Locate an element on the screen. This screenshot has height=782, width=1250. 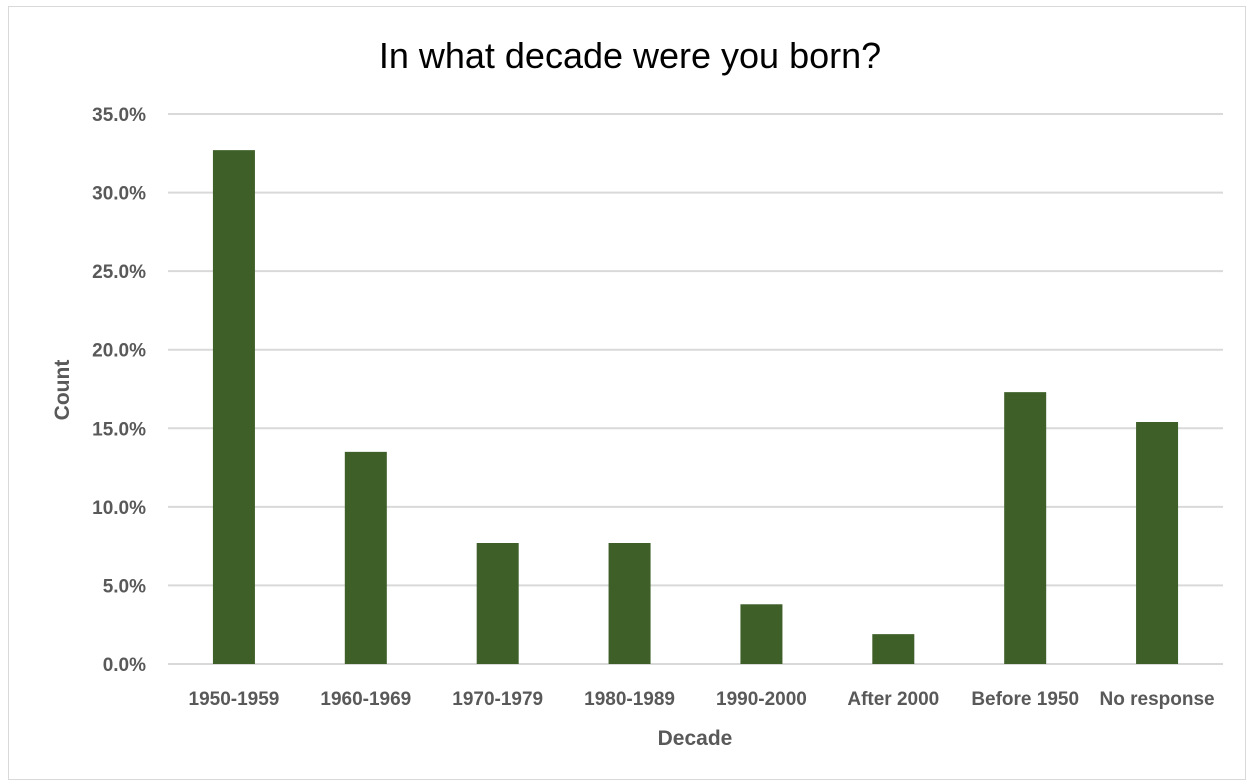
y-tick-label: 10.0% is located at coordinates (119, 508).